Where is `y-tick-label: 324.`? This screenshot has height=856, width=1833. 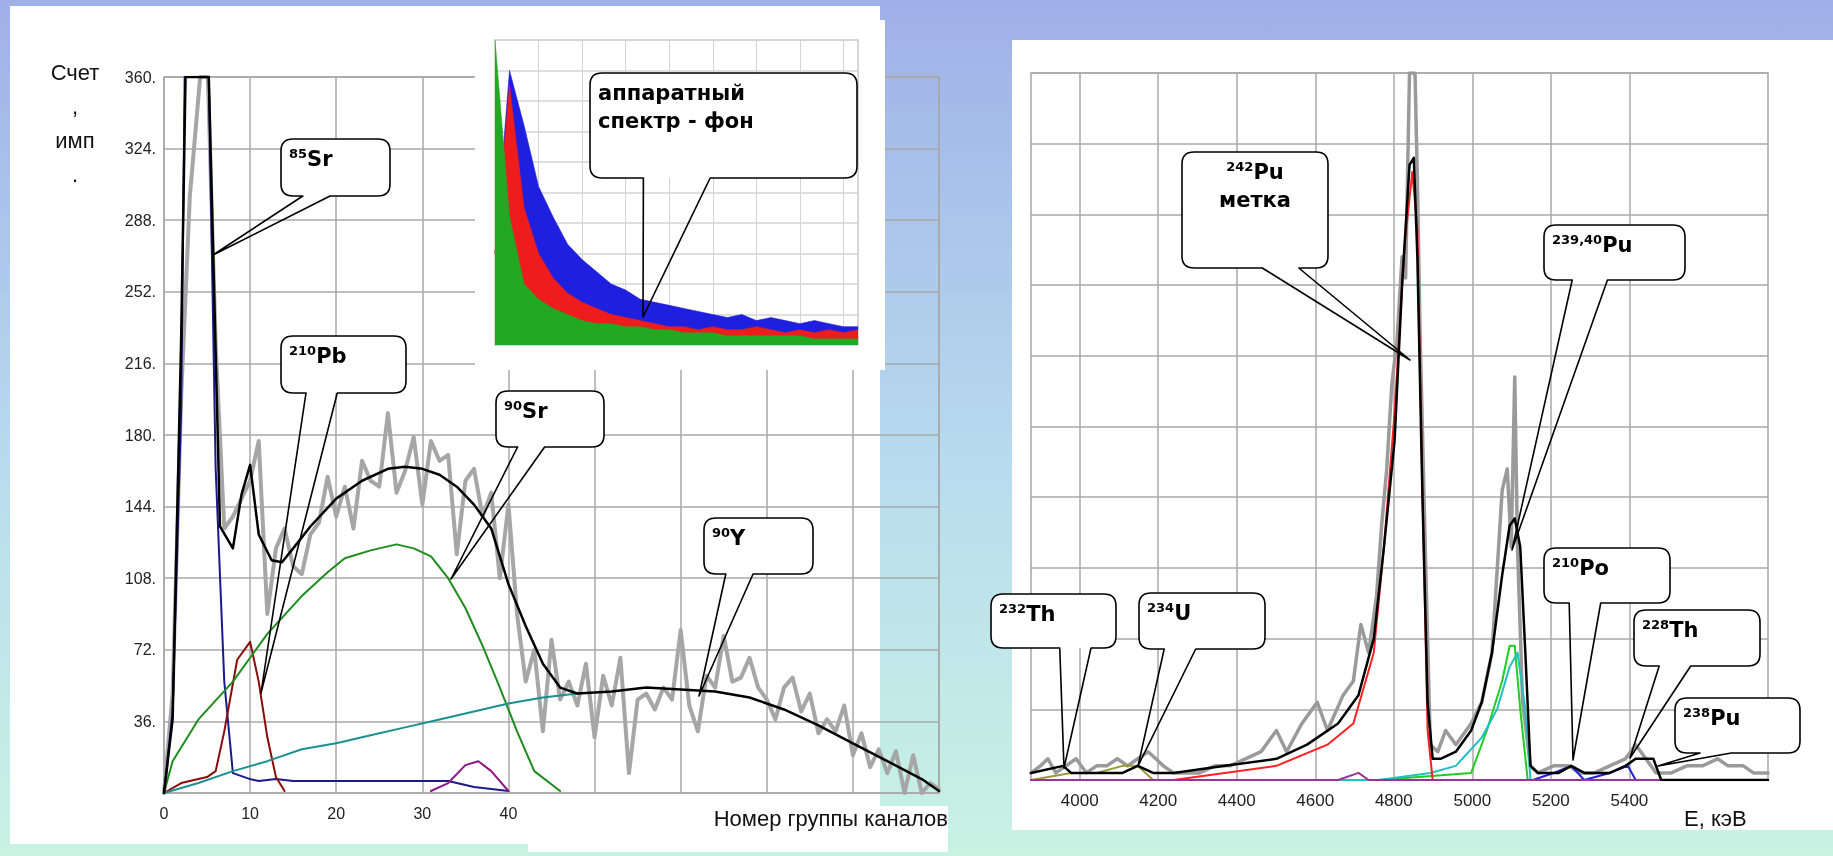 y-tick-label: 324. is located at coordinates (140, 149).